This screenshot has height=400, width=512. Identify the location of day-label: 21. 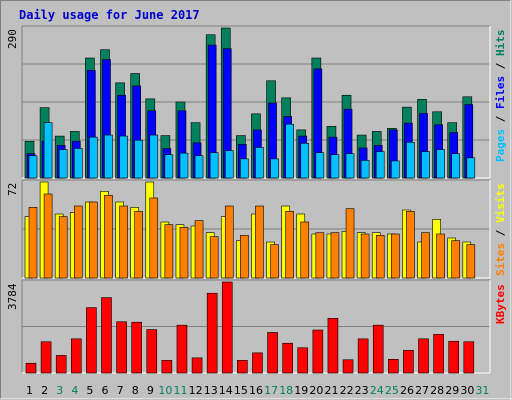
(331, 390).